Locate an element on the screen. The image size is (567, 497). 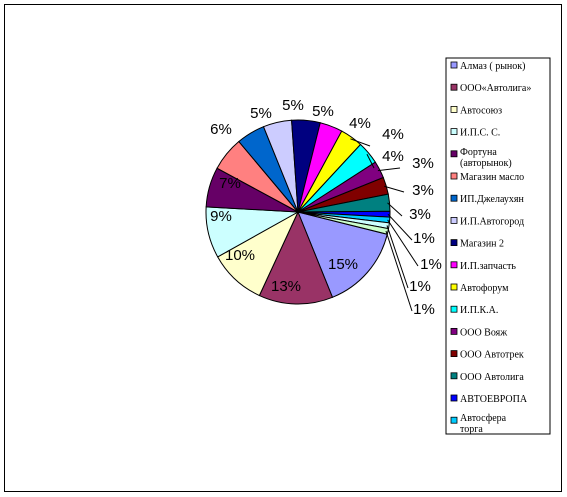
legend-box is located at coordinates (498, 246).